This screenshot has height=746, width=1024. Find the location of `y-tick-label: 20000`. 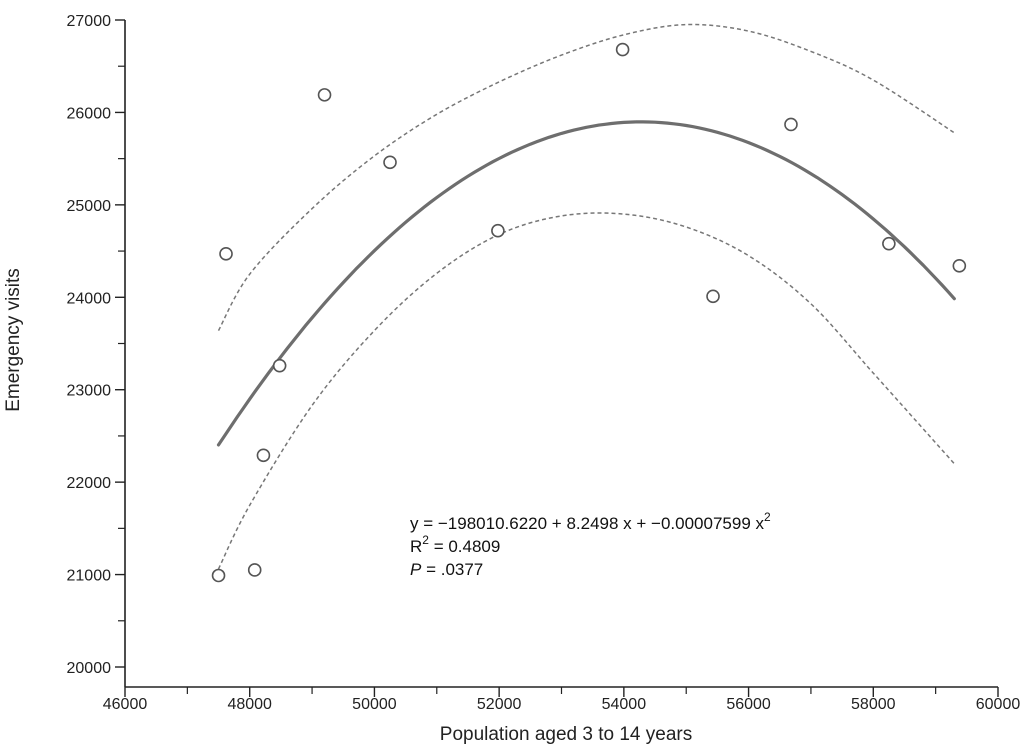

y-tick-label: 20000 is located at coordinates (89, 668).